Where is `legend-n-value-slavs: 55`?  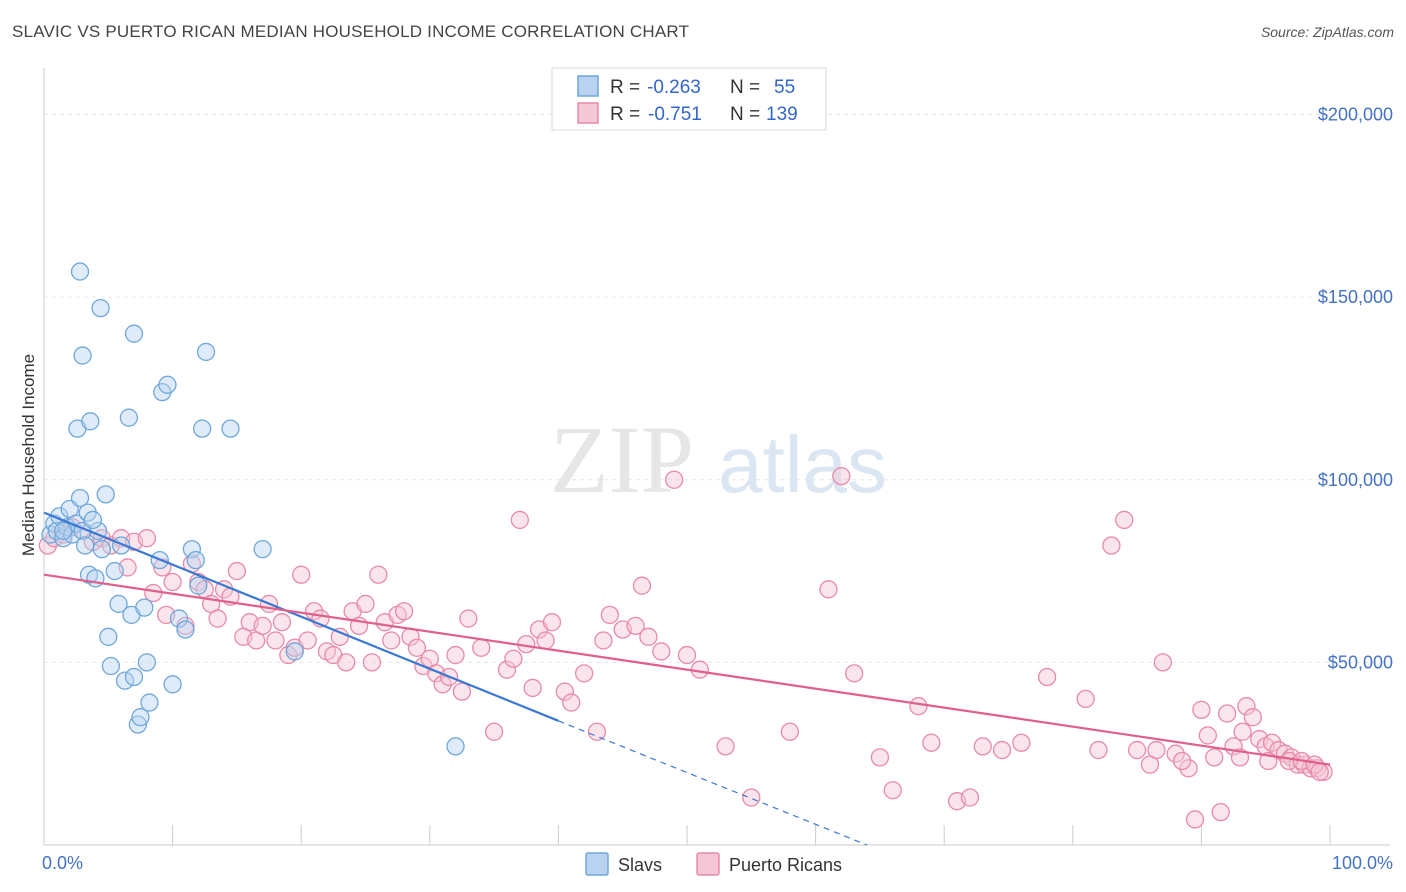
legend-n-value-slavs: 55 is located at coordinates (784, 87).